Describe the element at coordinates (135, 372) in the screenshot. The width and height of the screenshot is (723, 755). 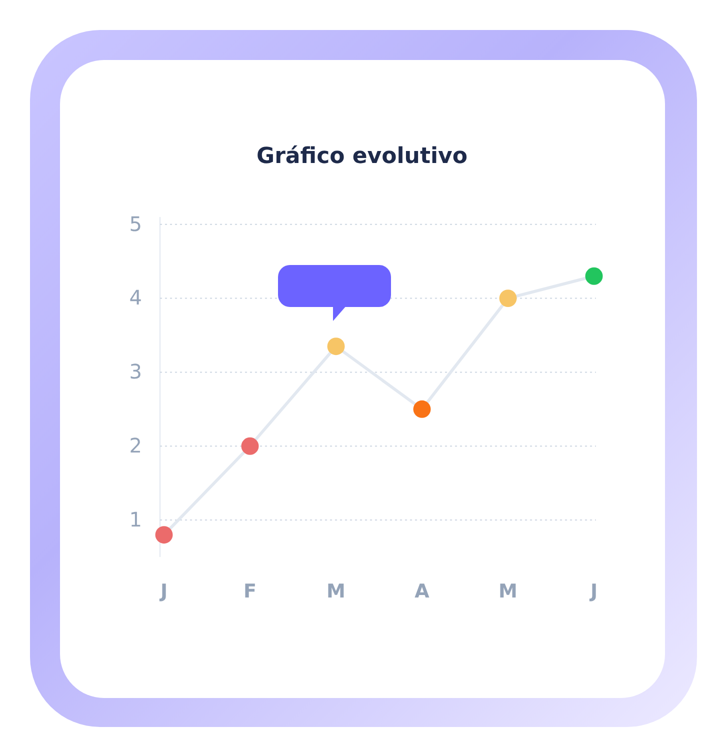
I see `y-tick-label: 3` at that location.